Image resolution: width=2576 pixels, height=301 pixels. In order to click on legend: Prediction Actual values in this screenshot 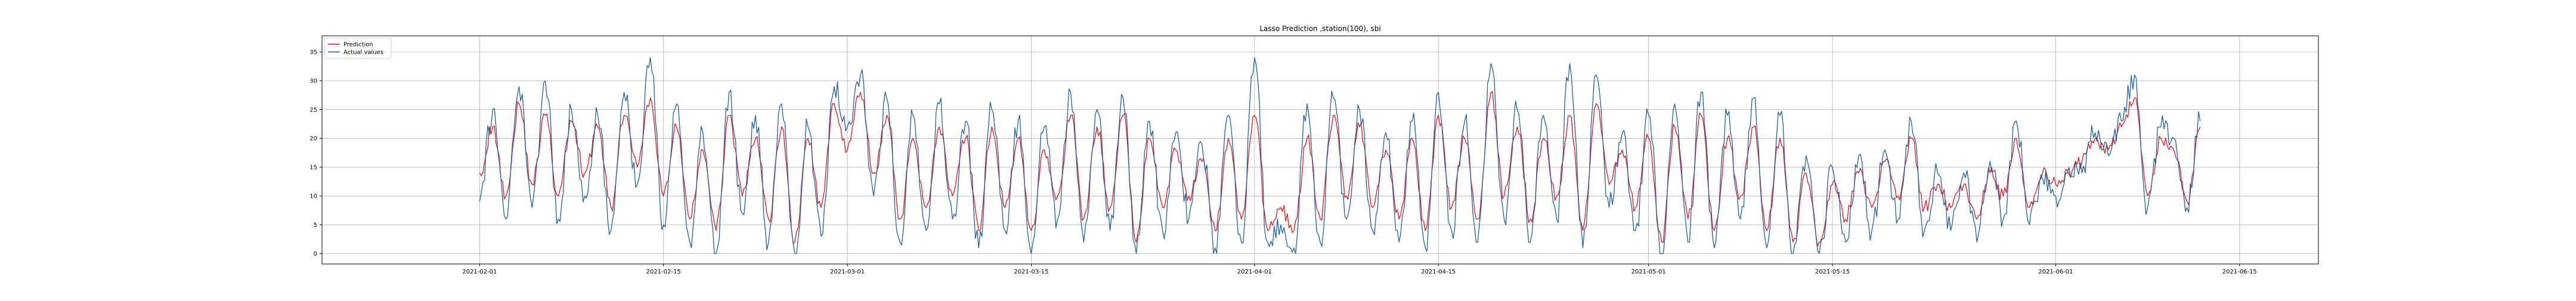, I will do `click(358, 49)`.